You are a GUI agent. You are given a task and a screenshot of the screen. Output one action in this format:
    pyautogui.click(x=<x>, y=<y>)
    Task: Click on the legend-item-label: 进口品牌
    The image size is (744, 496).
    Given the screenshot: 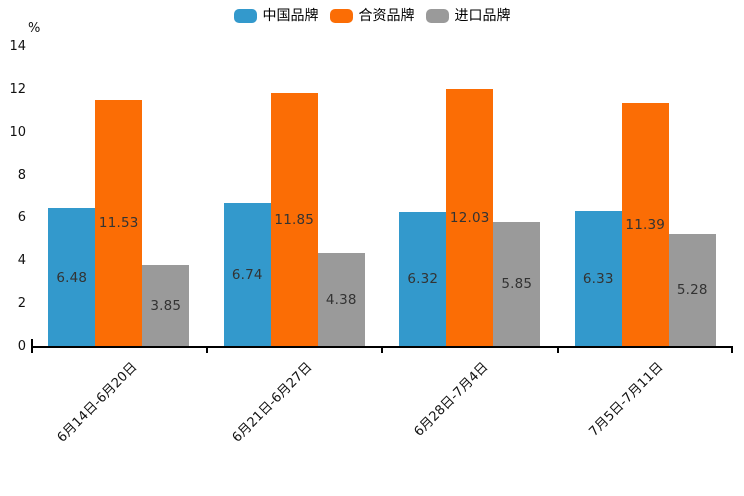 What is the action you would take?
    pyautogui.click(x=482, y=16)
    